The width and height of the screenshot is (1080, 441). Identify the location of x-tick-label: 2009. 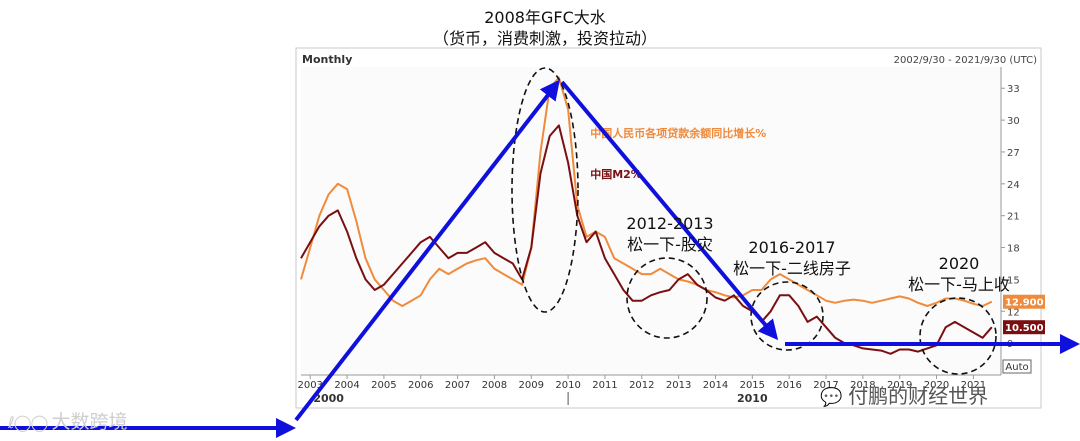
(531, 385).